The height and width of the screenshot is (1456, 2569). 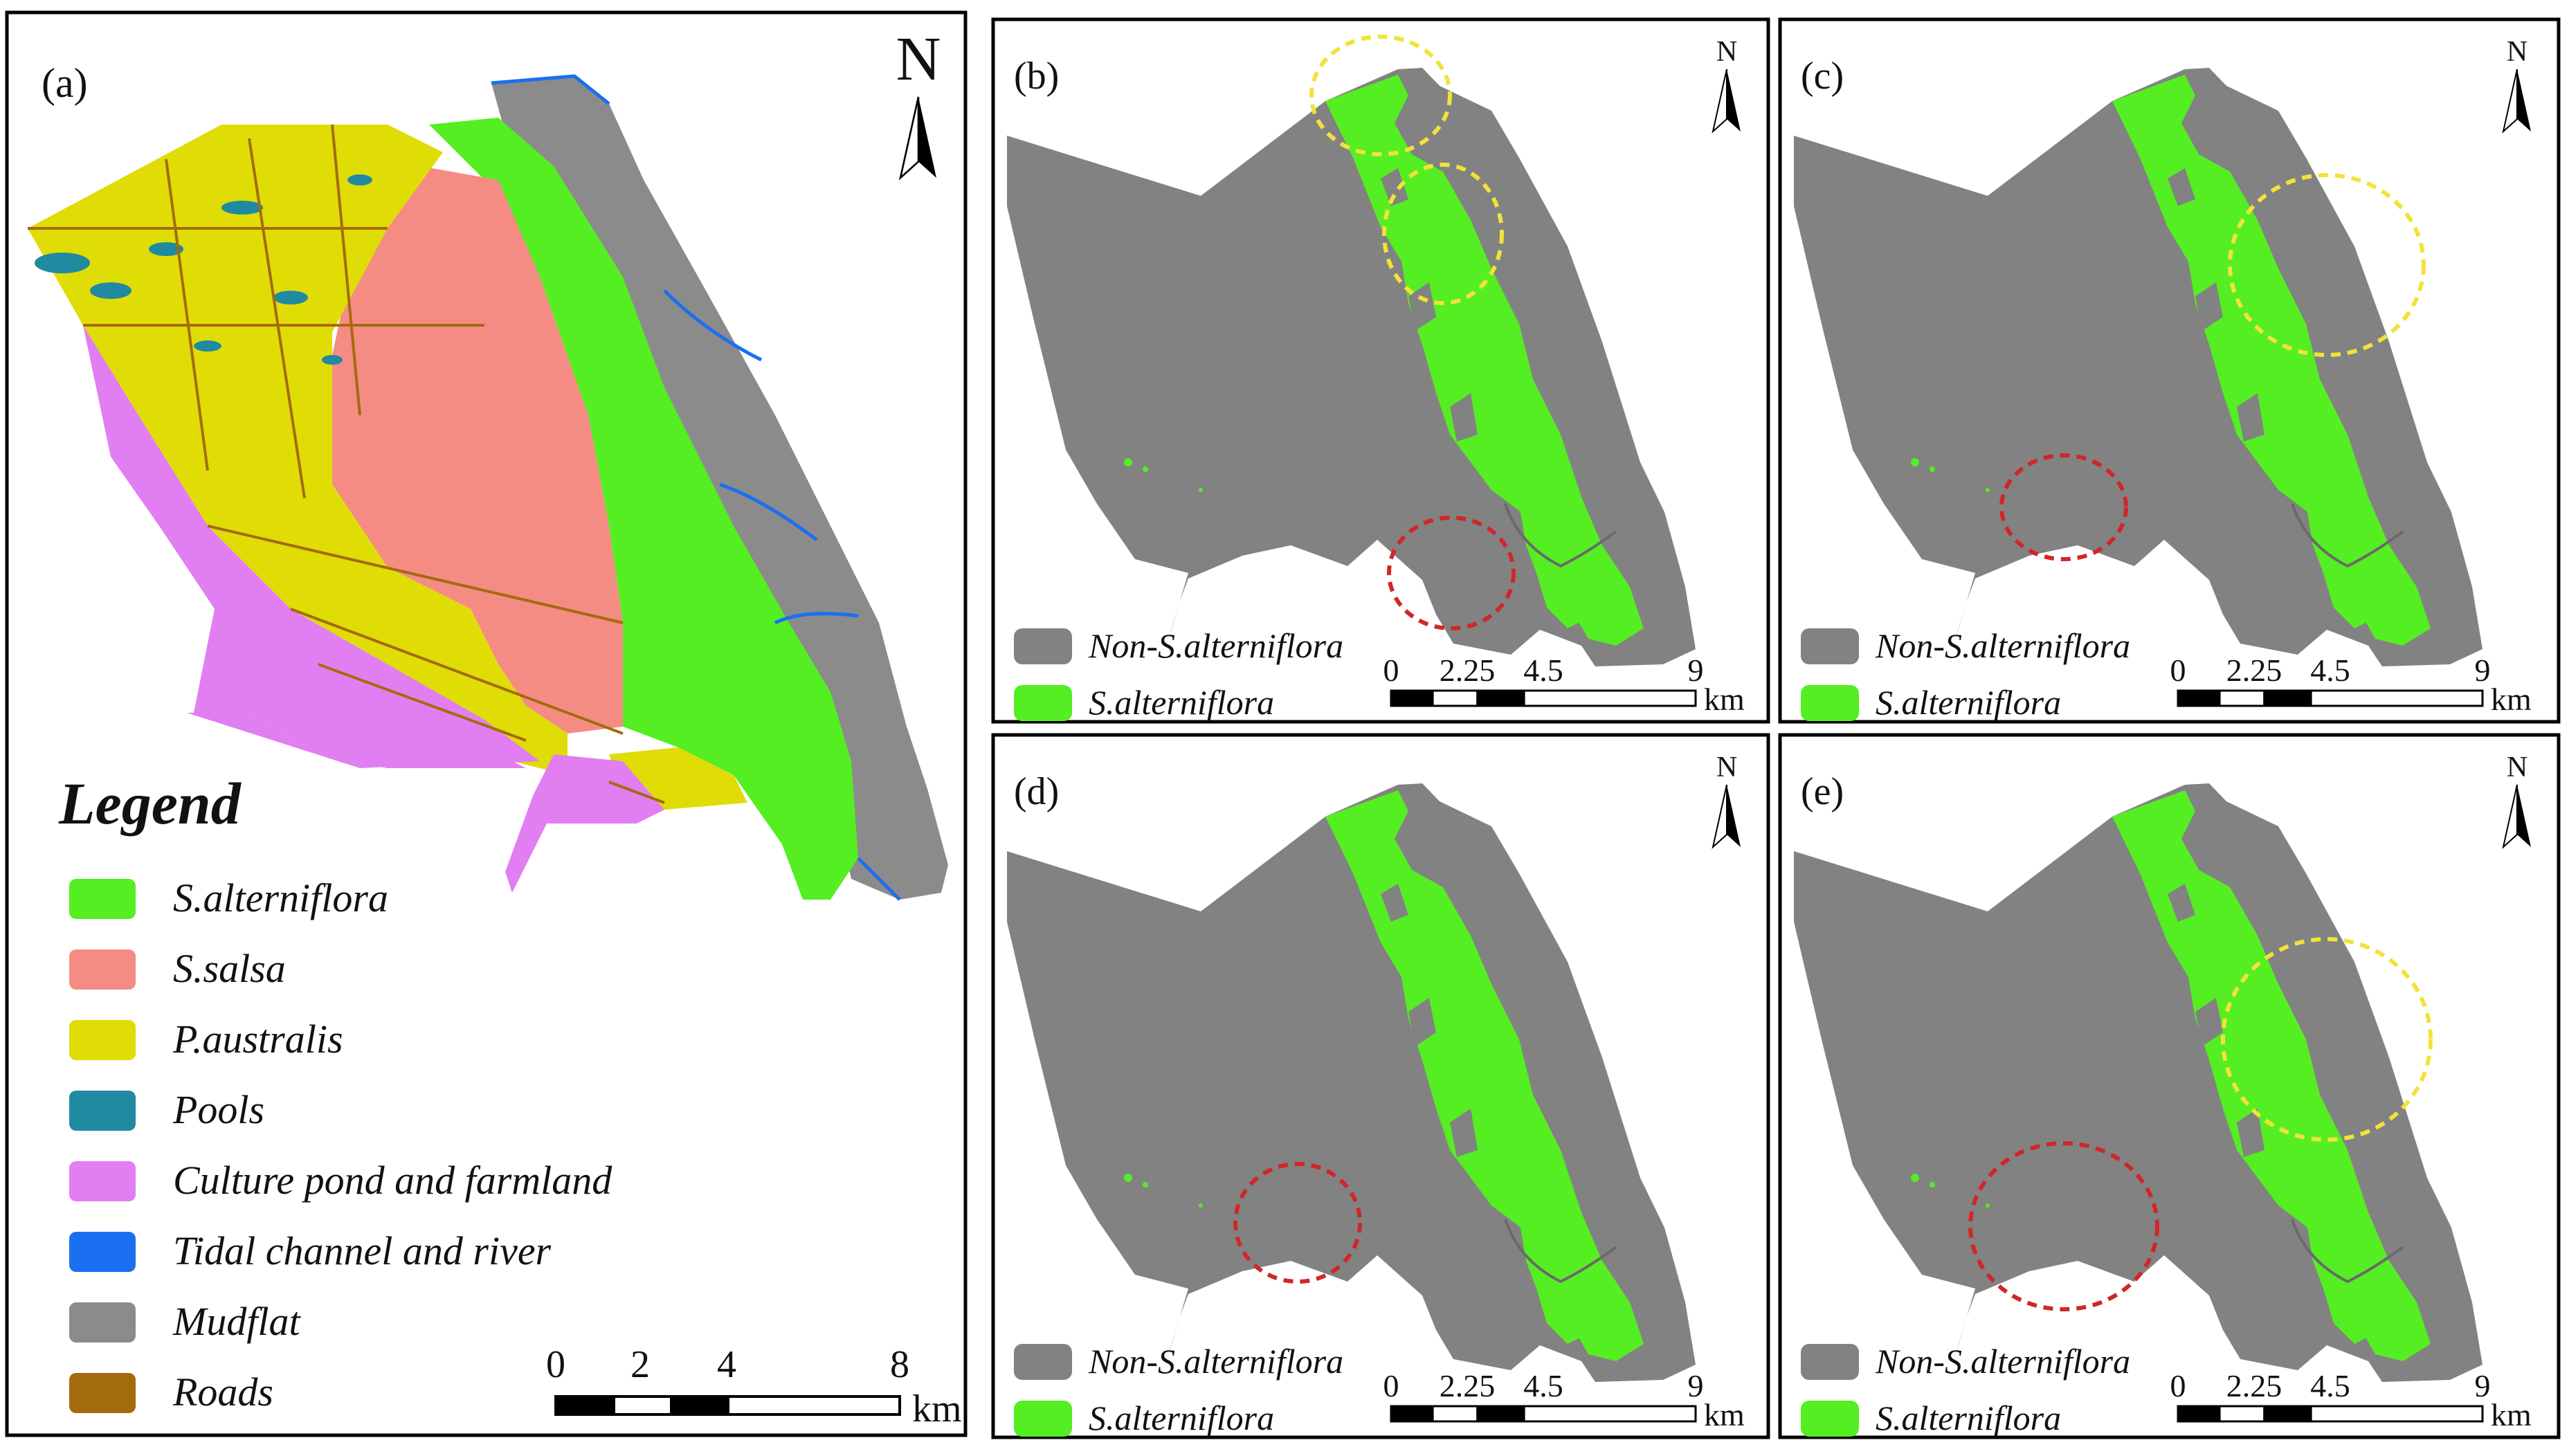 I want to click on panel-label: (c), so click(x=1823, y=76).